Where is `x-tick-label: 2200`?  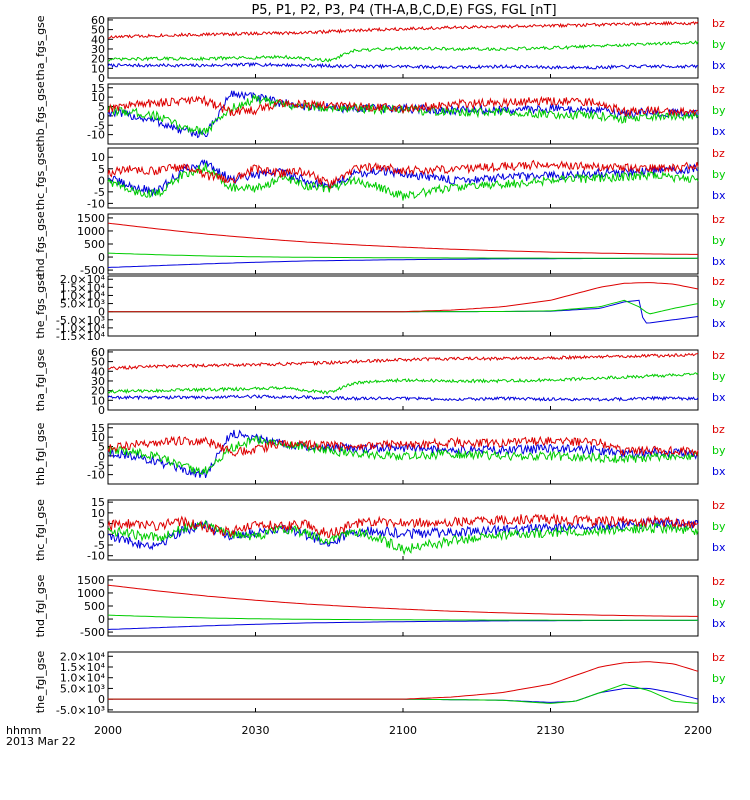
x-tick-label: 2200 is located at coordinates (698, 730).